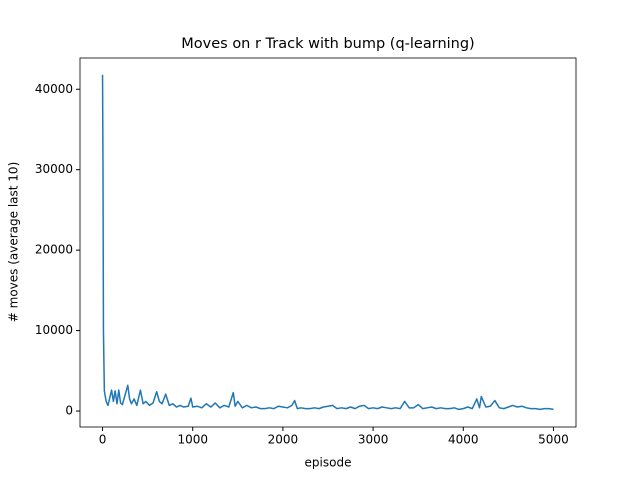 This screenshot has width=640, height=480. Describe the element at coordinates (327, 44) in the screenshot. I see `chart-title: Moves on r Track with bump (q-learning)` at that location.